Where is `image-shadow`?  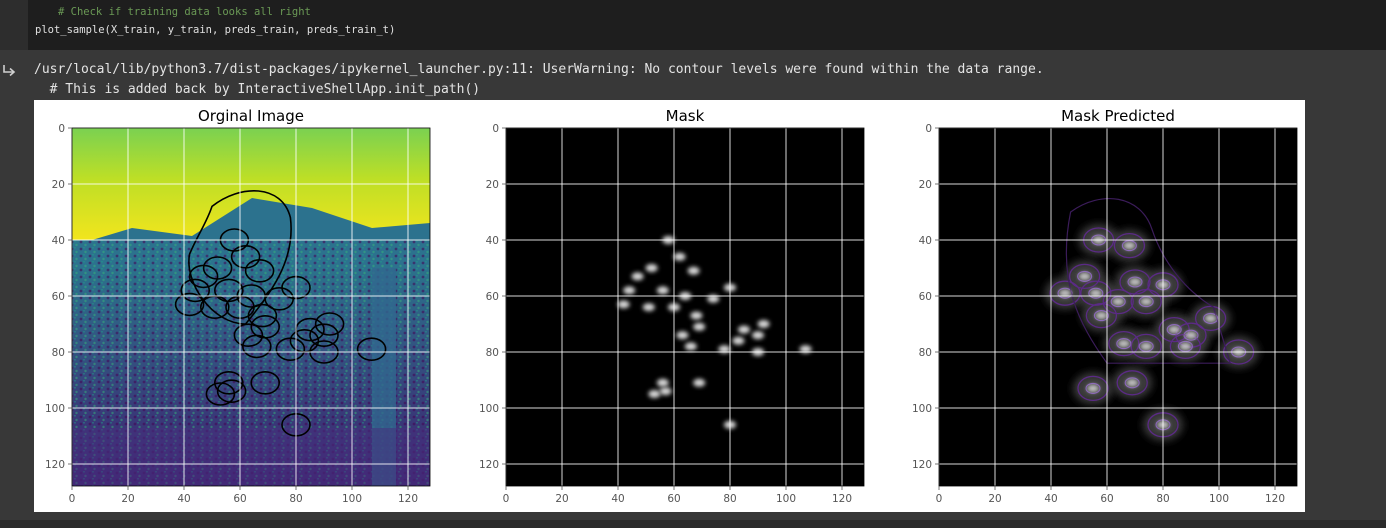 image-shadow is located at coordinates (251, 457).